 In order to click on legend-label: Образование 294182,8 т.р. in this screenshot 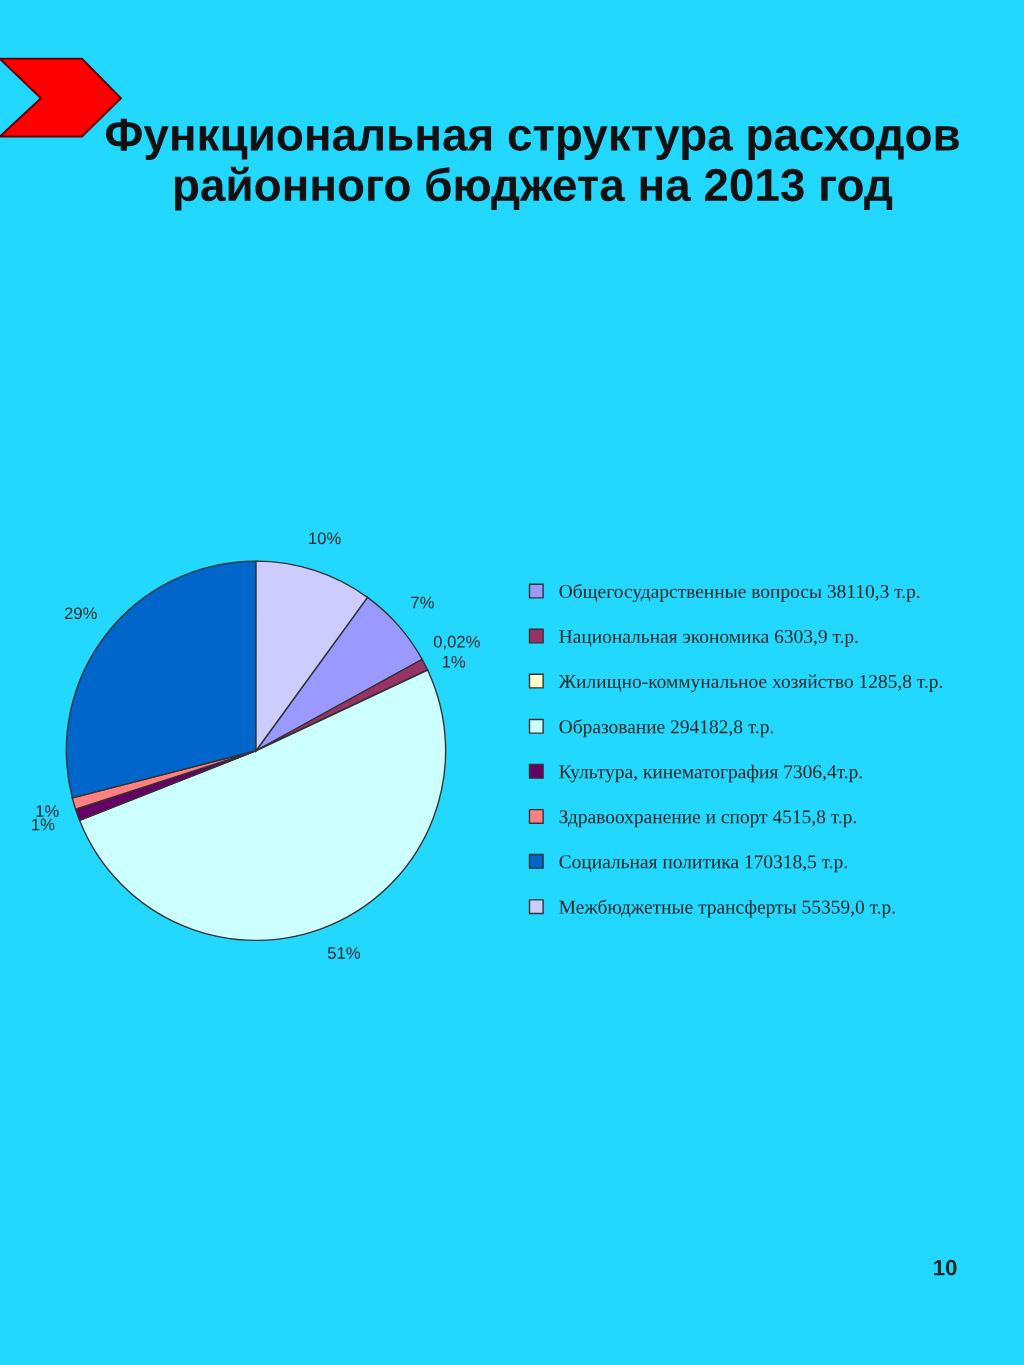, I will do `click(666, 728)`.